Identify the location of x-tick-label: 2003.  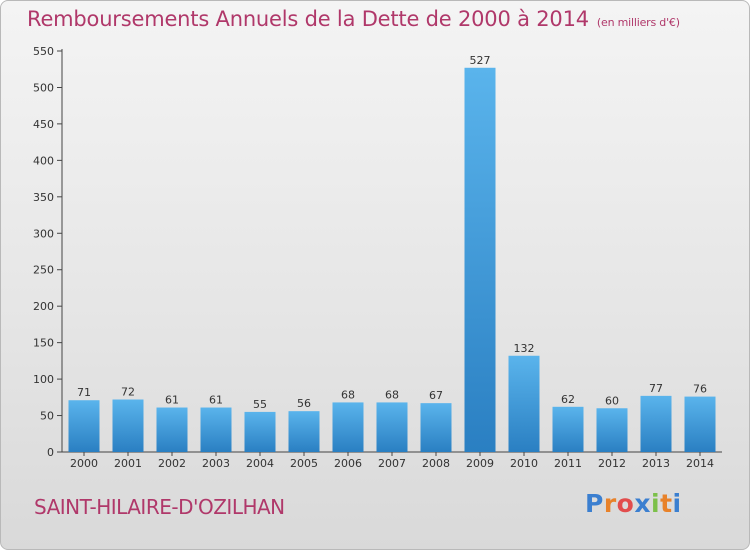
(216, 463).